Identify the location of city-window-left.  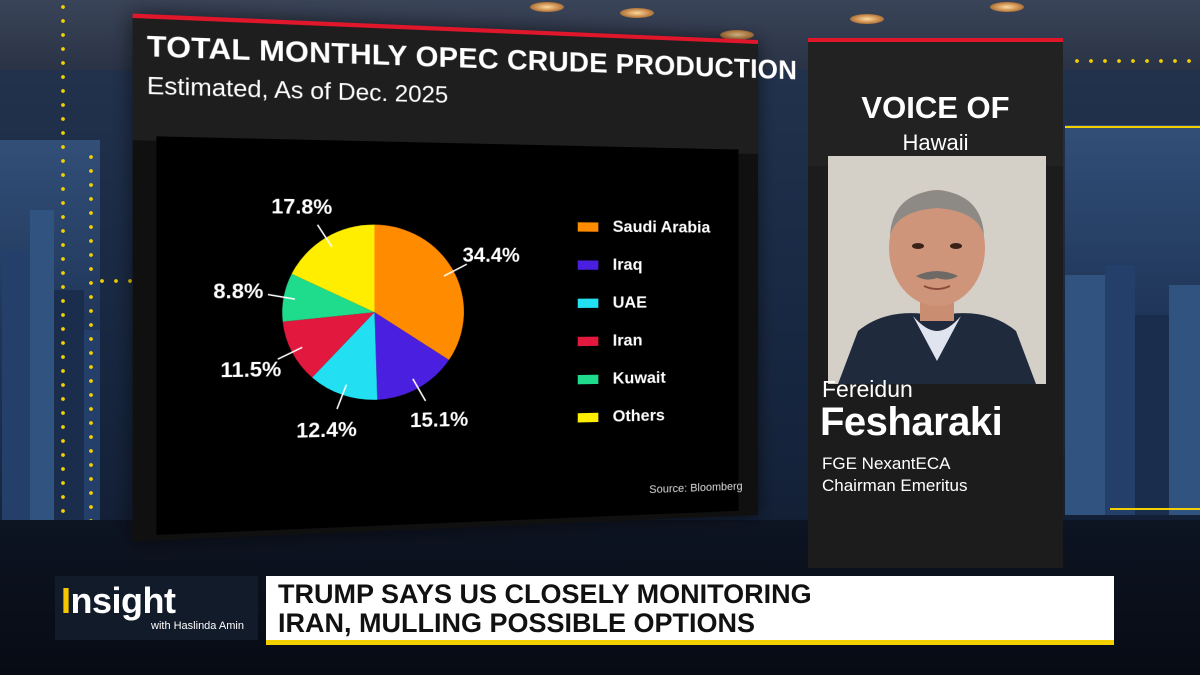
(50, 332).